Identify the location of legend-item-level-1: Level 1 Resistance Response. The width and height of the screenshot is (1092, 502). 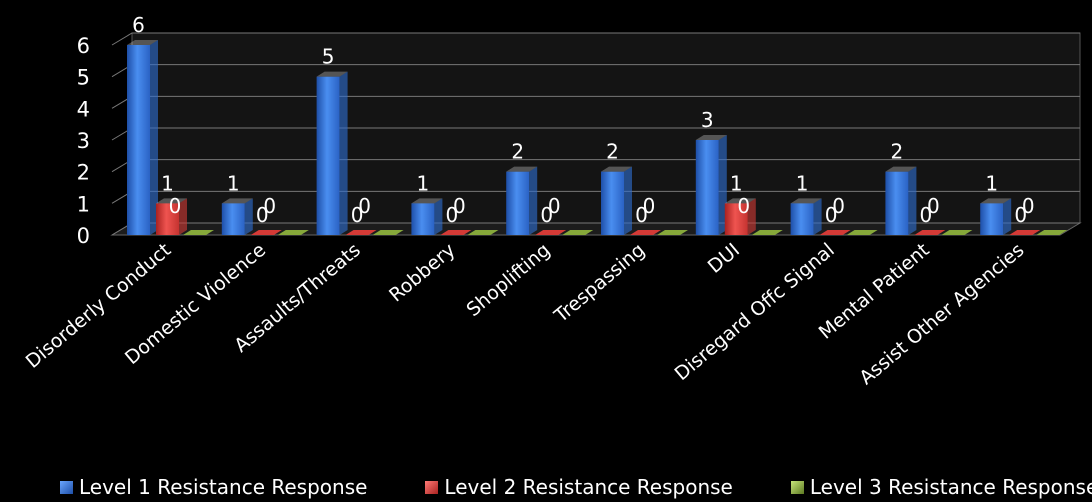
(213, 487).